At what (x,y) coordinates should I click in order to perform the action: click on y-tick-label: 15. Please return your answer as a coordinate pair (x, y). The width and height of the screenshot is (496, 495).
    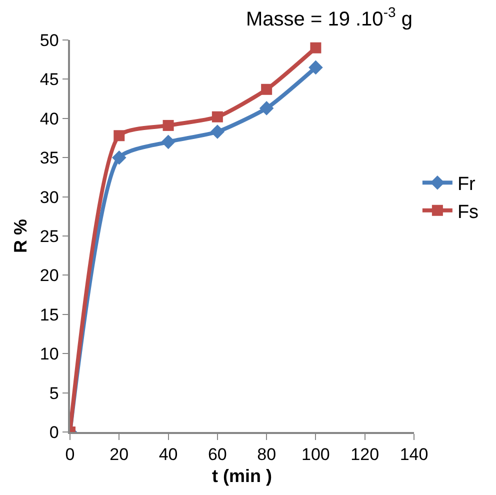
    Looking at the image, I should click on (49, 314).